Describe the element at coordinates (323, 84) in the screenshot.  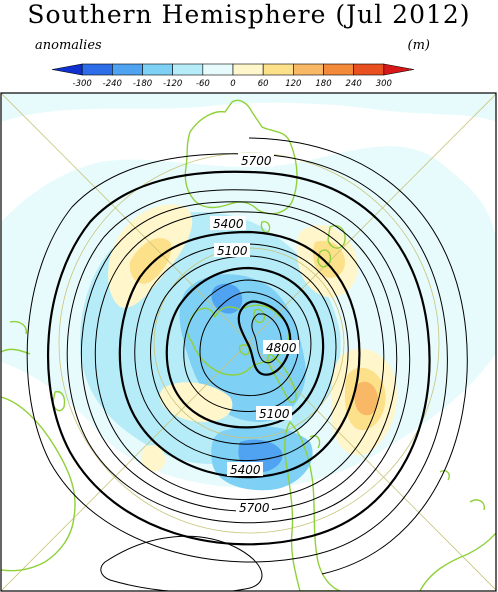
I see `colorbar-tick-label: 180` at that location.